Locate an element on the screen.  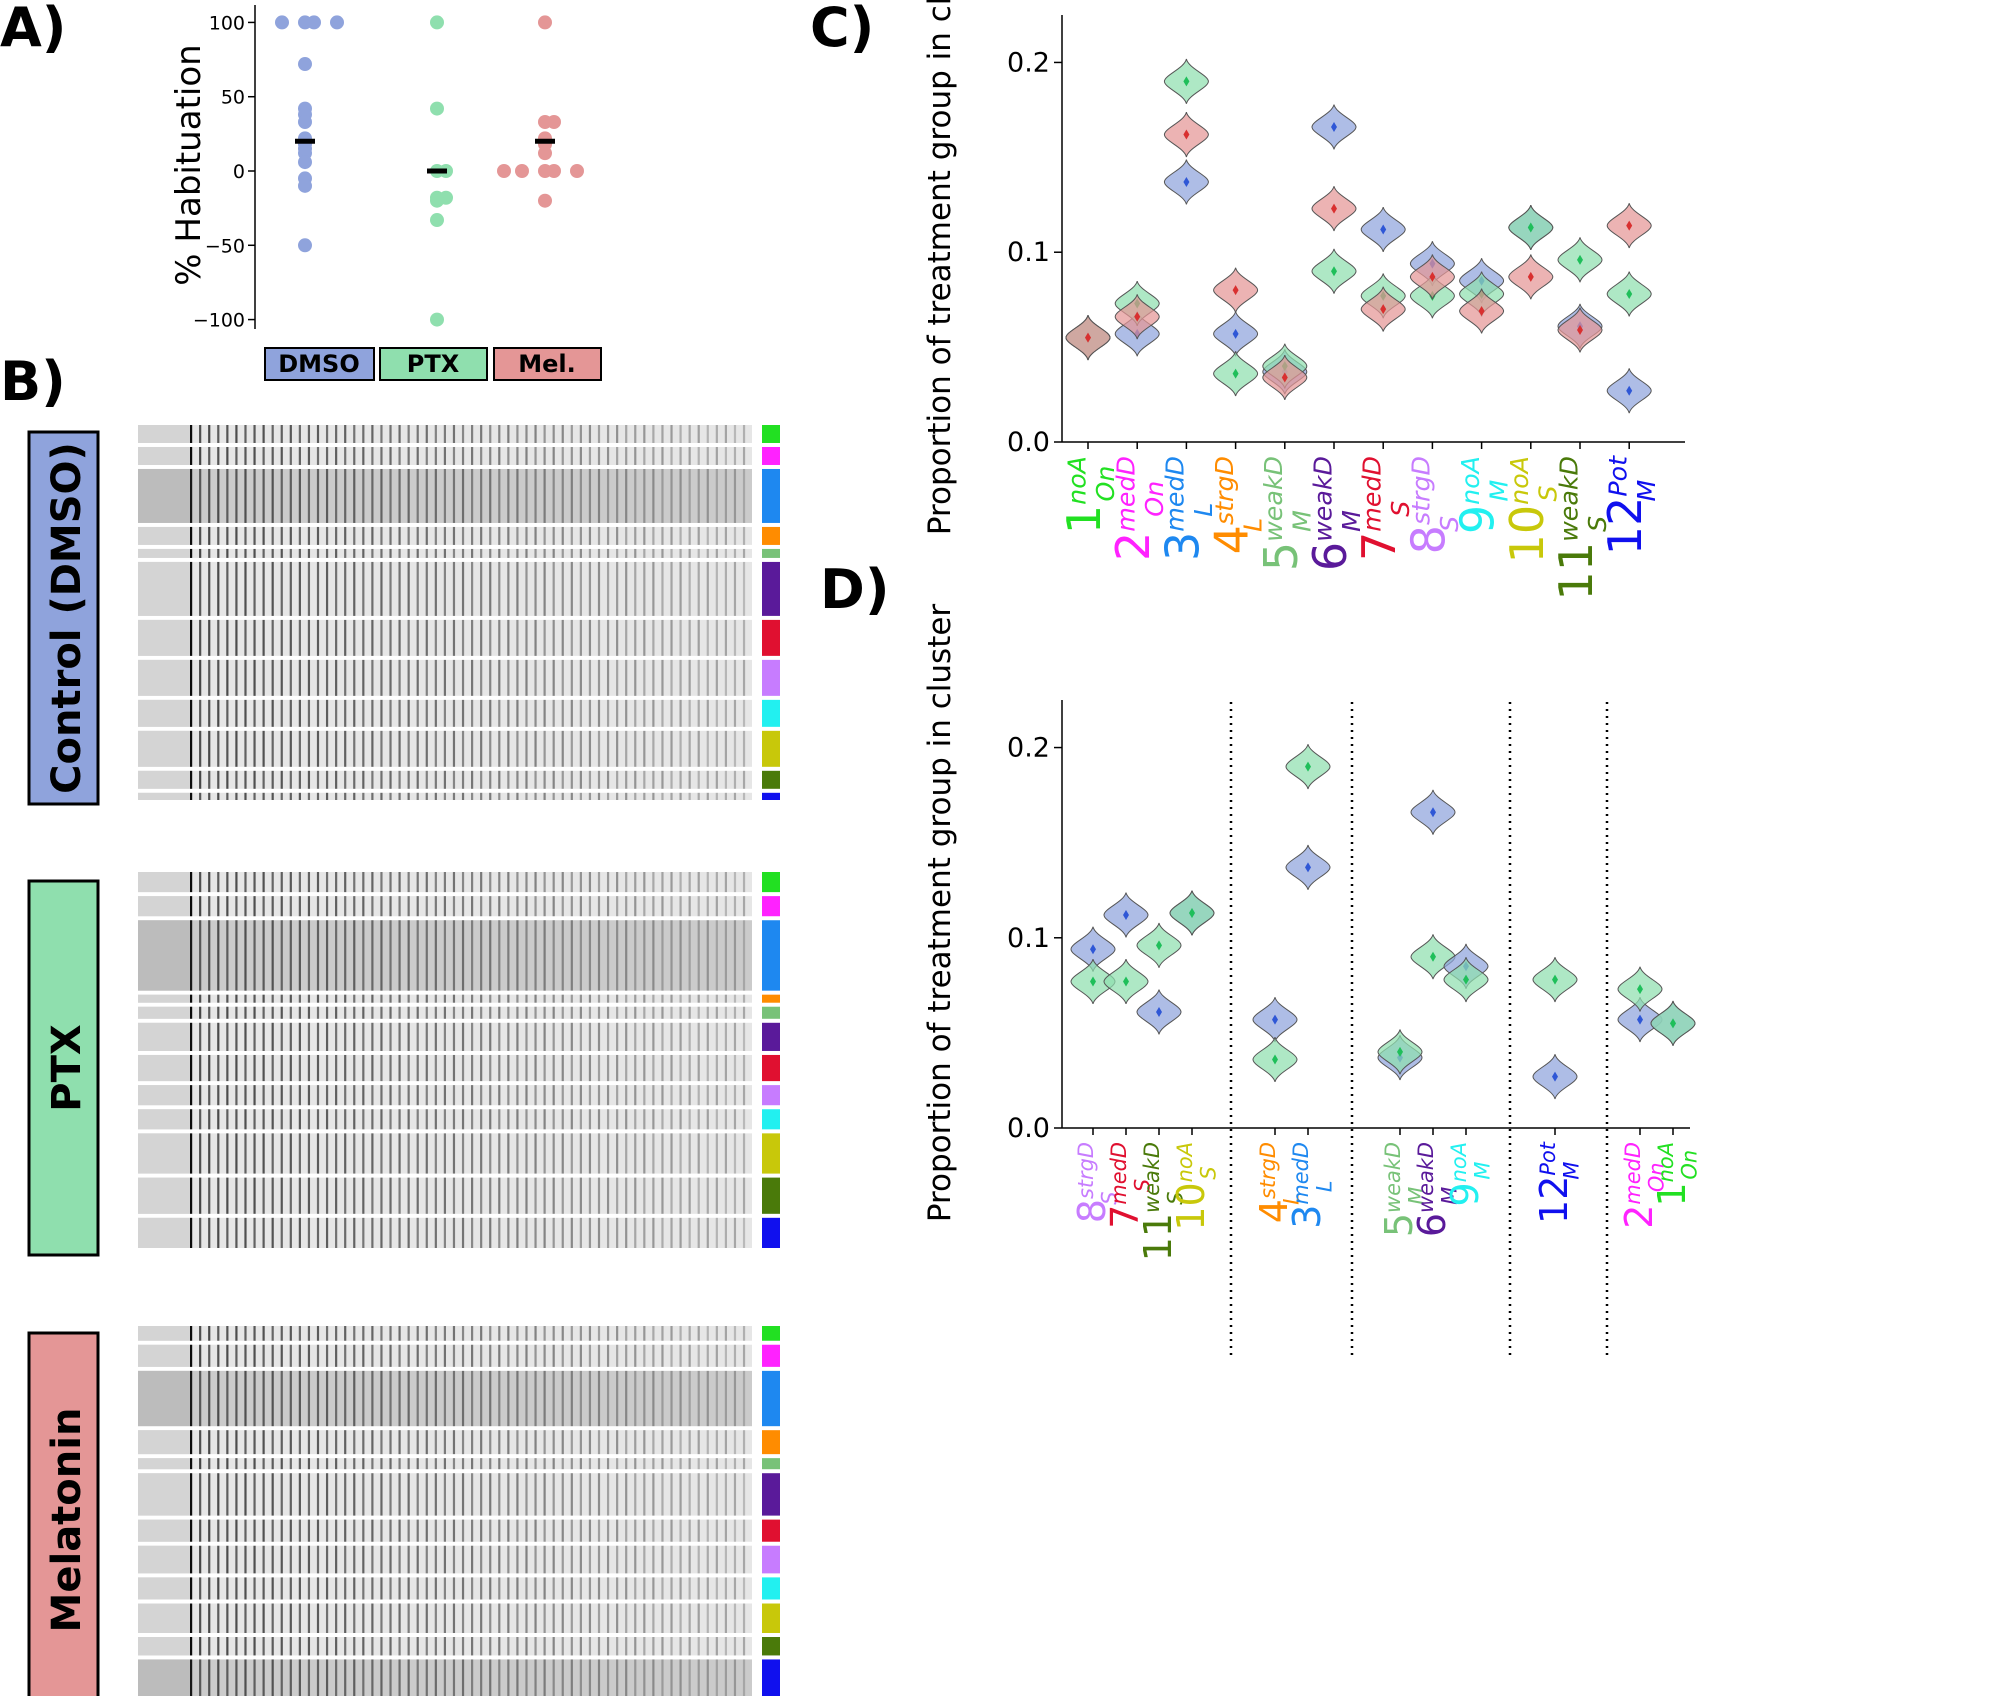
data-point is located at coordinates (314, 22).